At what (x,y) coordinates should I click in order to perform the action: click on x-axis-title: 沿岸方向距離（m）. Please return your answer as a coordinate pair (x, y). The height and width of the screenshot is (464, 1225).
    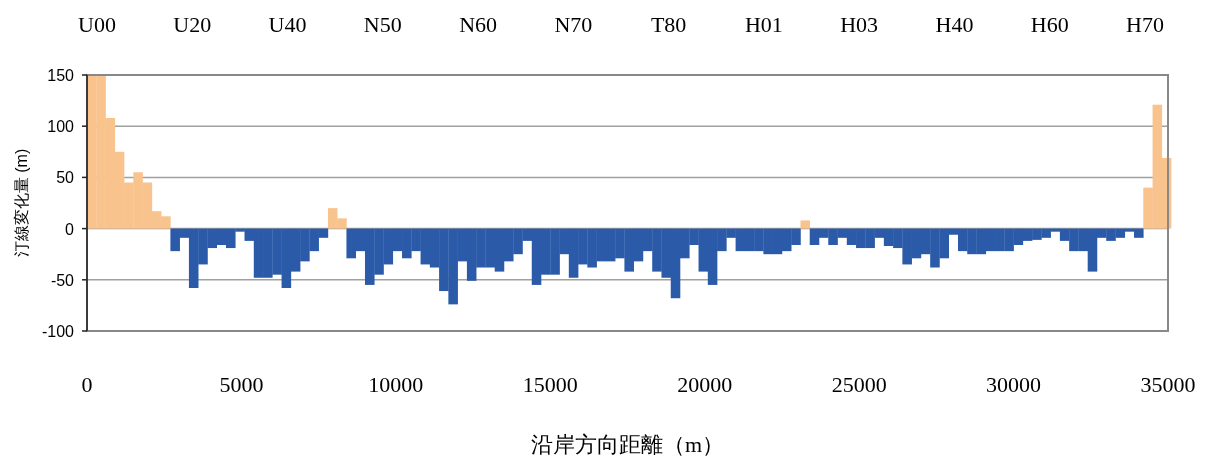
    Looking at the image, I should click on (627, 444).